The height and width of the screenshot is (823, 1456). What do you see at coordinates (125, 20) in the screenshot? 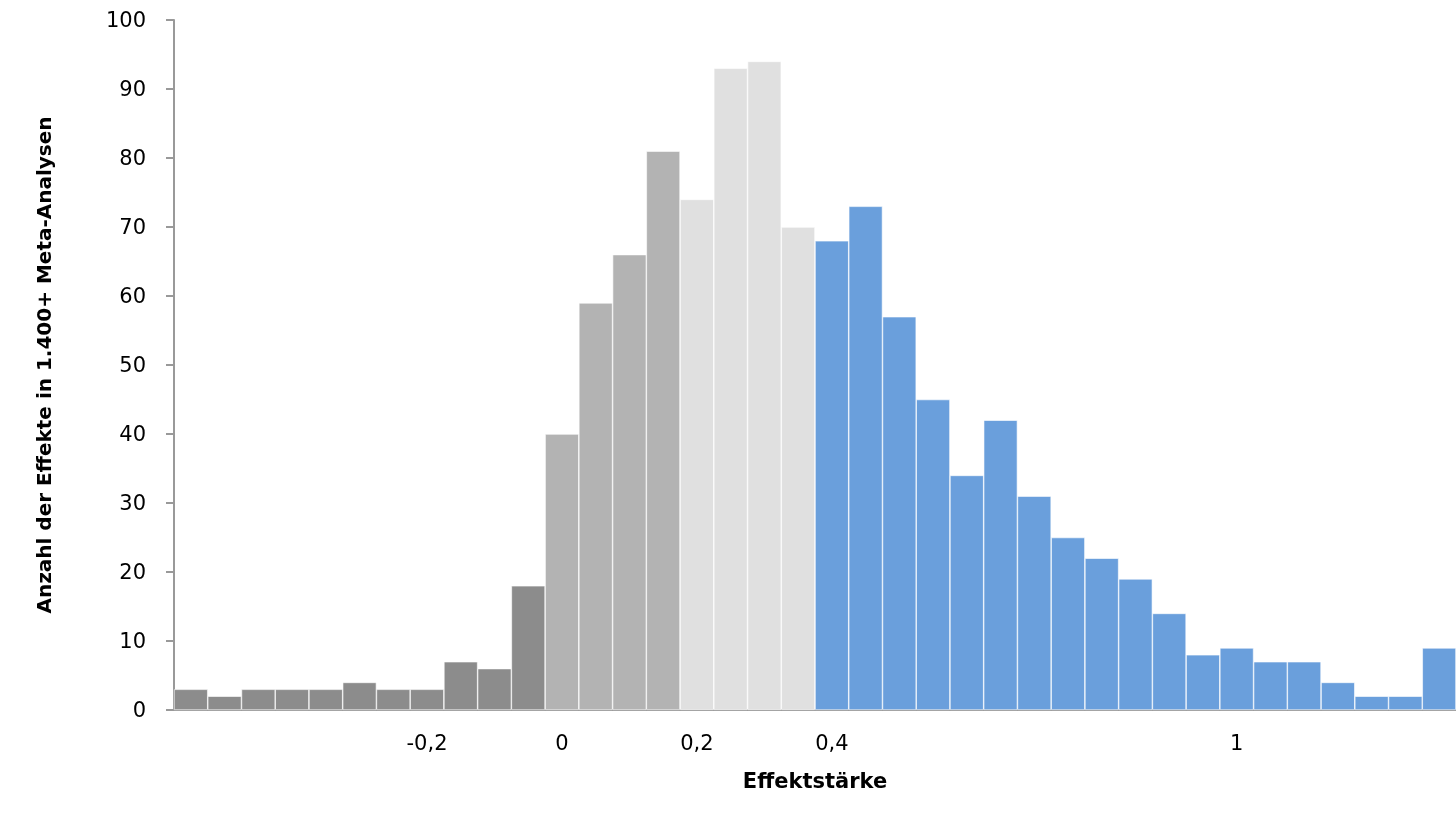
I see `y-tick-label: 100` at bounding box center [125, 20].